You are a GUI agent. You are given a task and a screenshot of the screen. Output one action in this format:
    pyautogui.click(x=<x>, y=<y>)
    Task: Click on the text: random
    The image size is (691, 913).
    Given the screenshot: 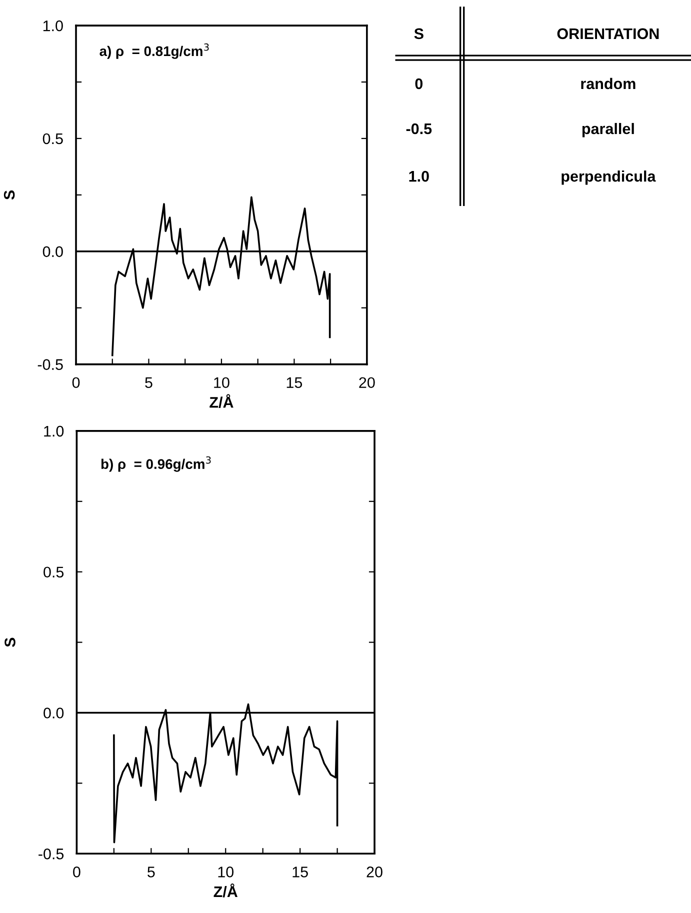 What is the action you would take?
    pyautogui.click(x=608, y=84)
    